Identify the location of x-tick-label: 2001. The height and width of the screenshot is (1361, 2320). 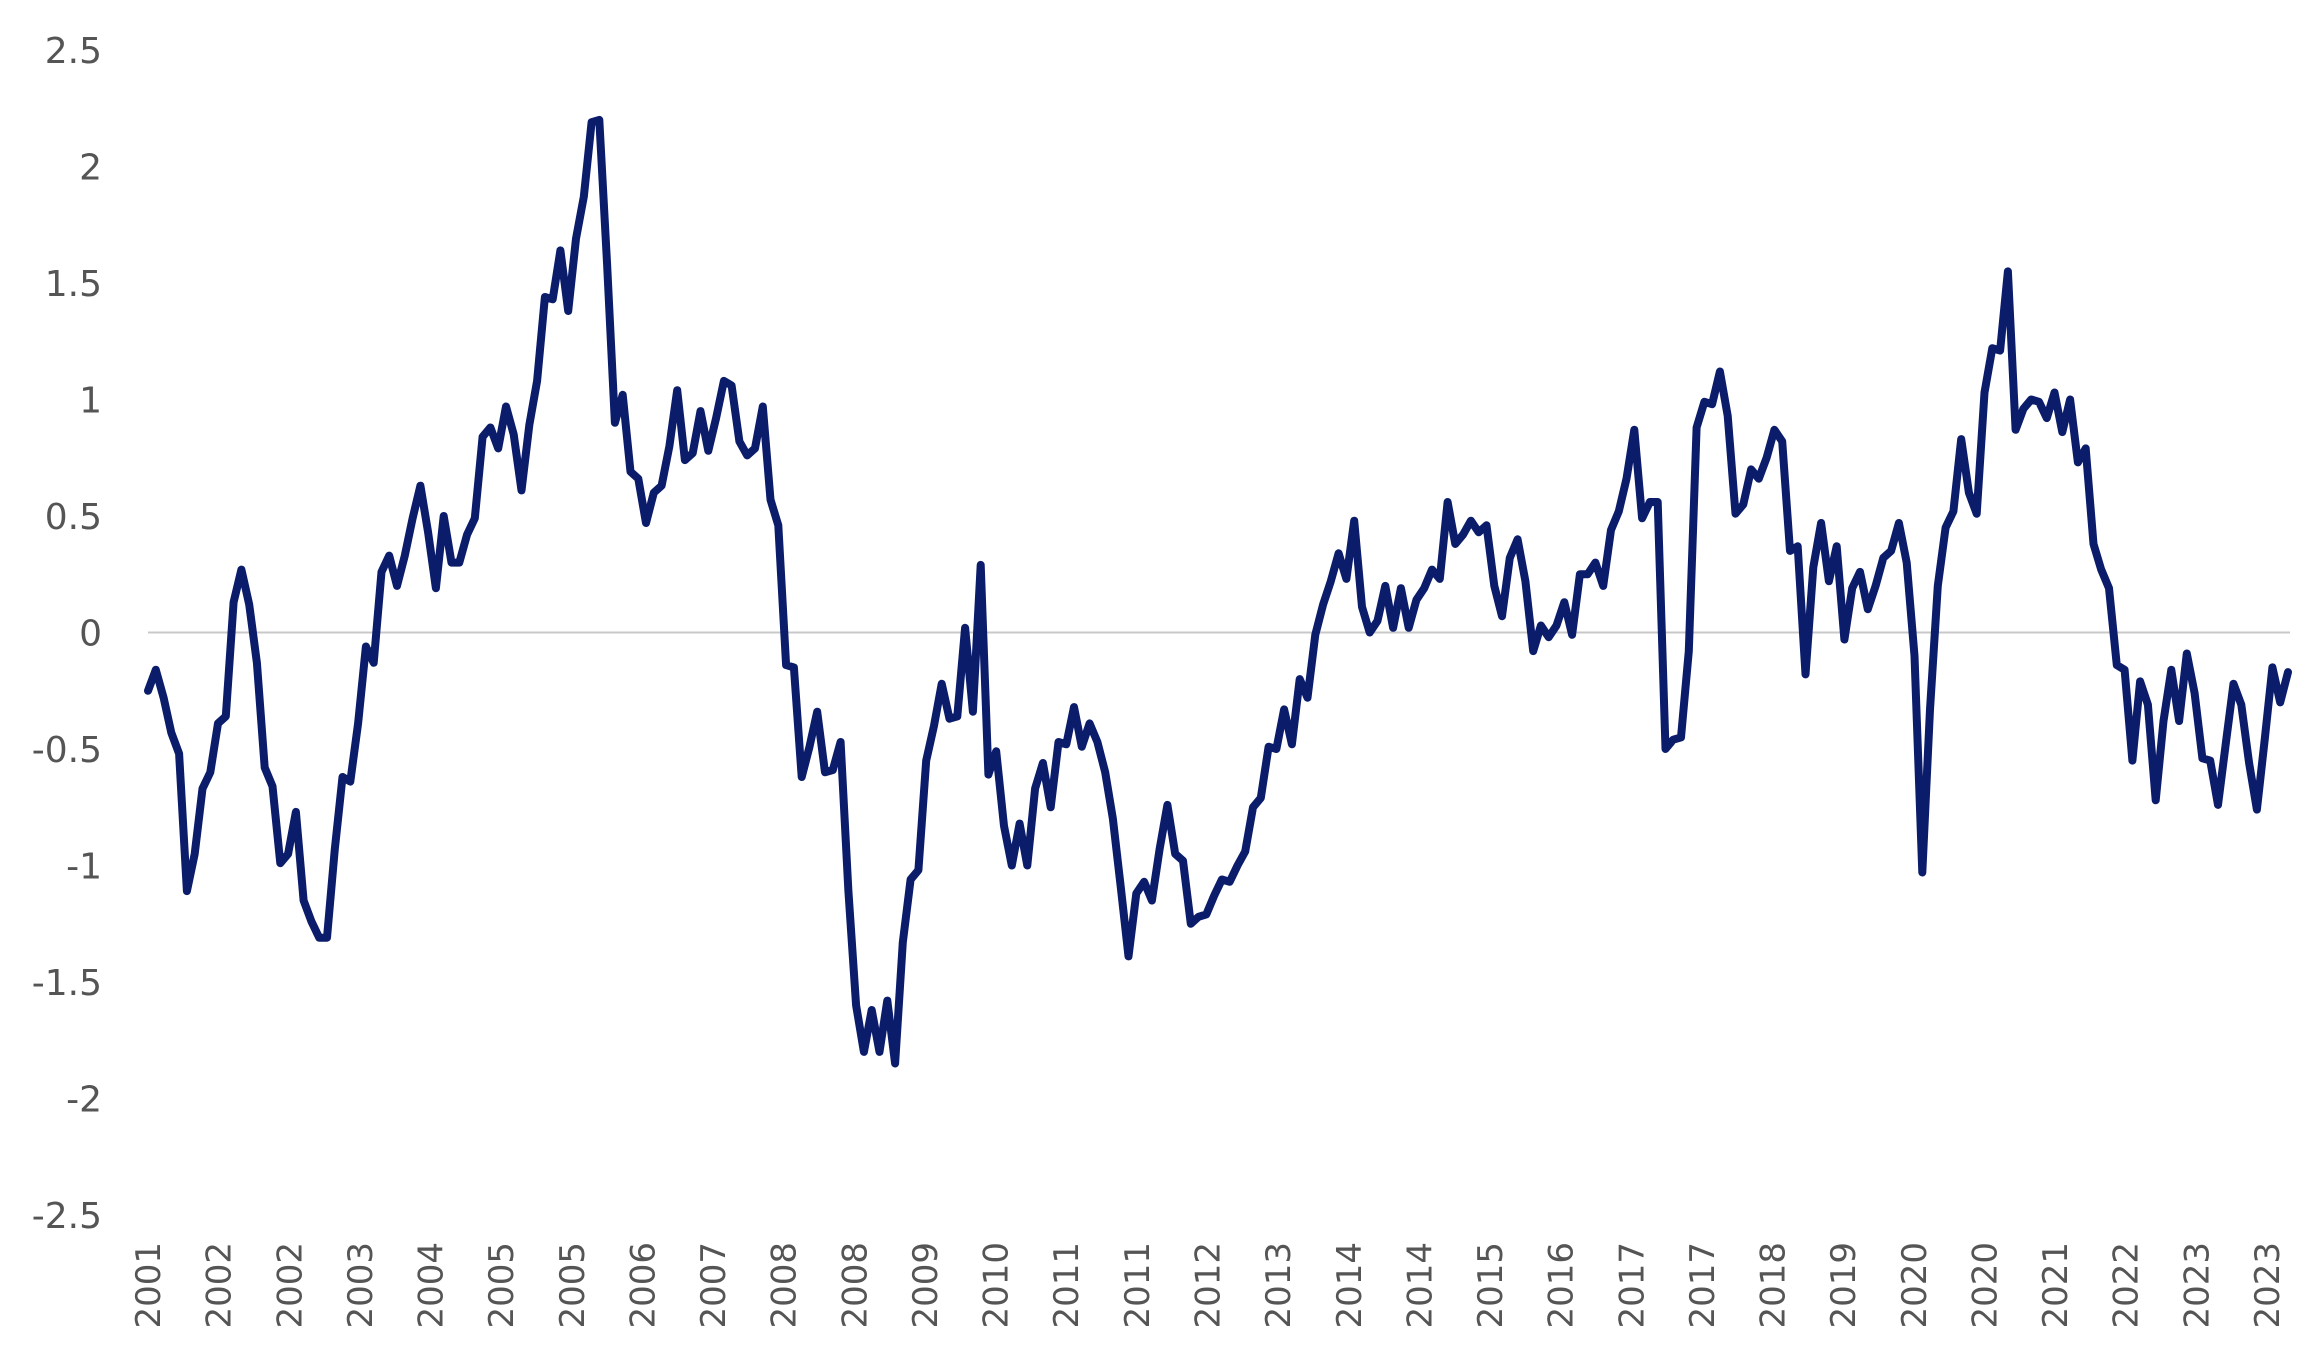
(149, 1285).